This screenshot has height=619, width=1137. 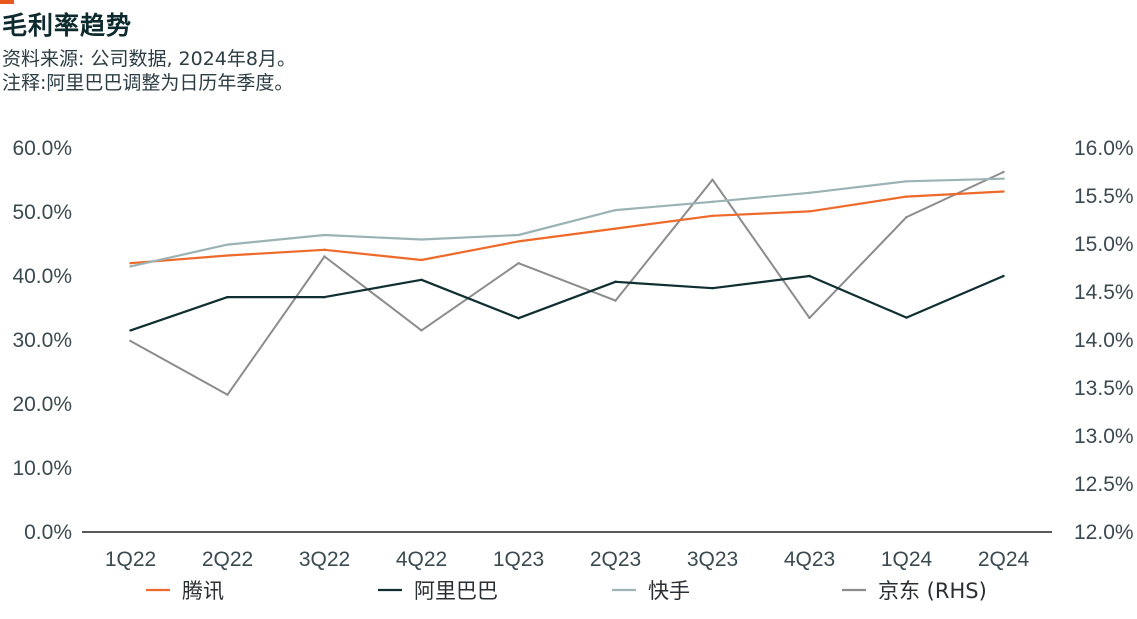 I want to click on right-y-tick-label: 14.0%, so click(x=1104, y=340).